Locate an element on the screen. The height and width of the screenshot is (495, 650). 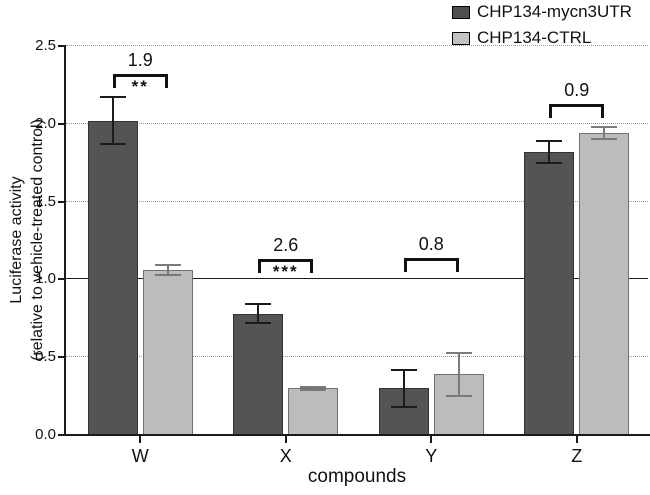
reference-line is located at coordinates (357, 279).